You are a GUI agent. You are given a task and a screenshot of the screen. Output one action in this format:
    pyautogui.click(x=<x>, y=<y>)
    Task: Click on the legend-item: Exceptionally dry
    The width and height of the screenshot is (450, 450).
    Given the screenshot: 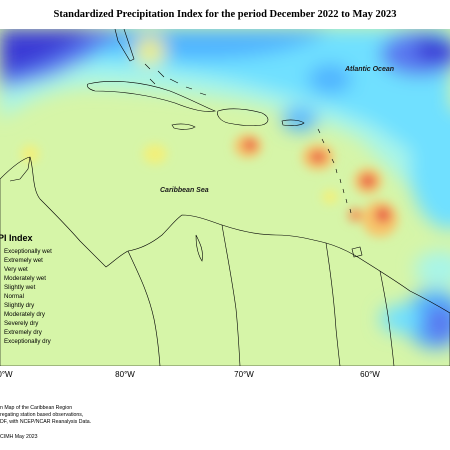 What is the action you would take?
    pyautogui.click(x=27, y=341)
    